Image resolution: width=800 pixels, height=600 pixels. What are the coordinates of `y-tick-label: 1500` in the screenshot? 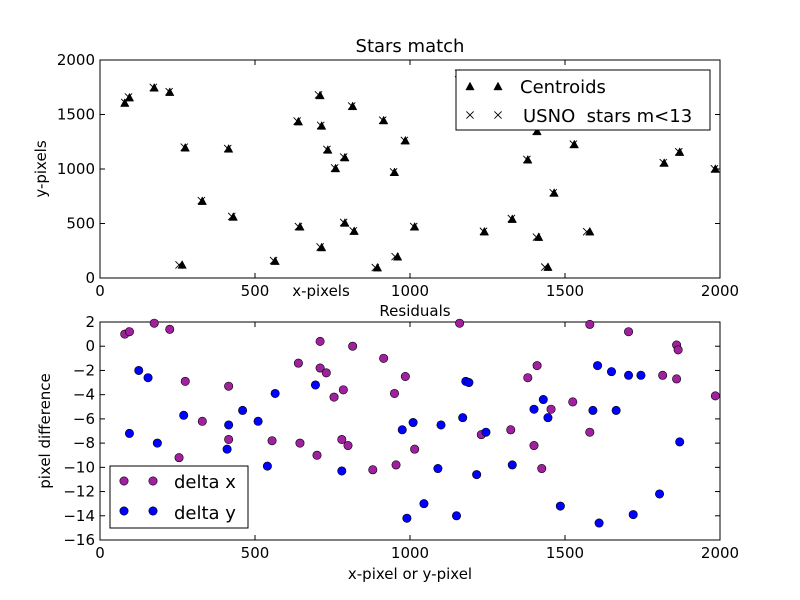 It's located at (76, 115).